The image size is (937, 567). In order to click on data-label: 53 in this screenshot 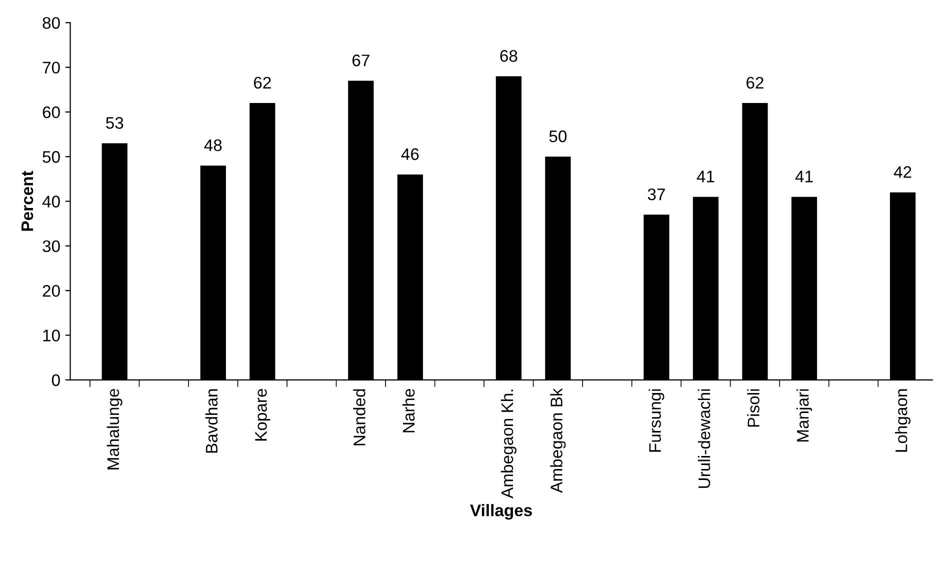, I will do `click(115, 123)`.